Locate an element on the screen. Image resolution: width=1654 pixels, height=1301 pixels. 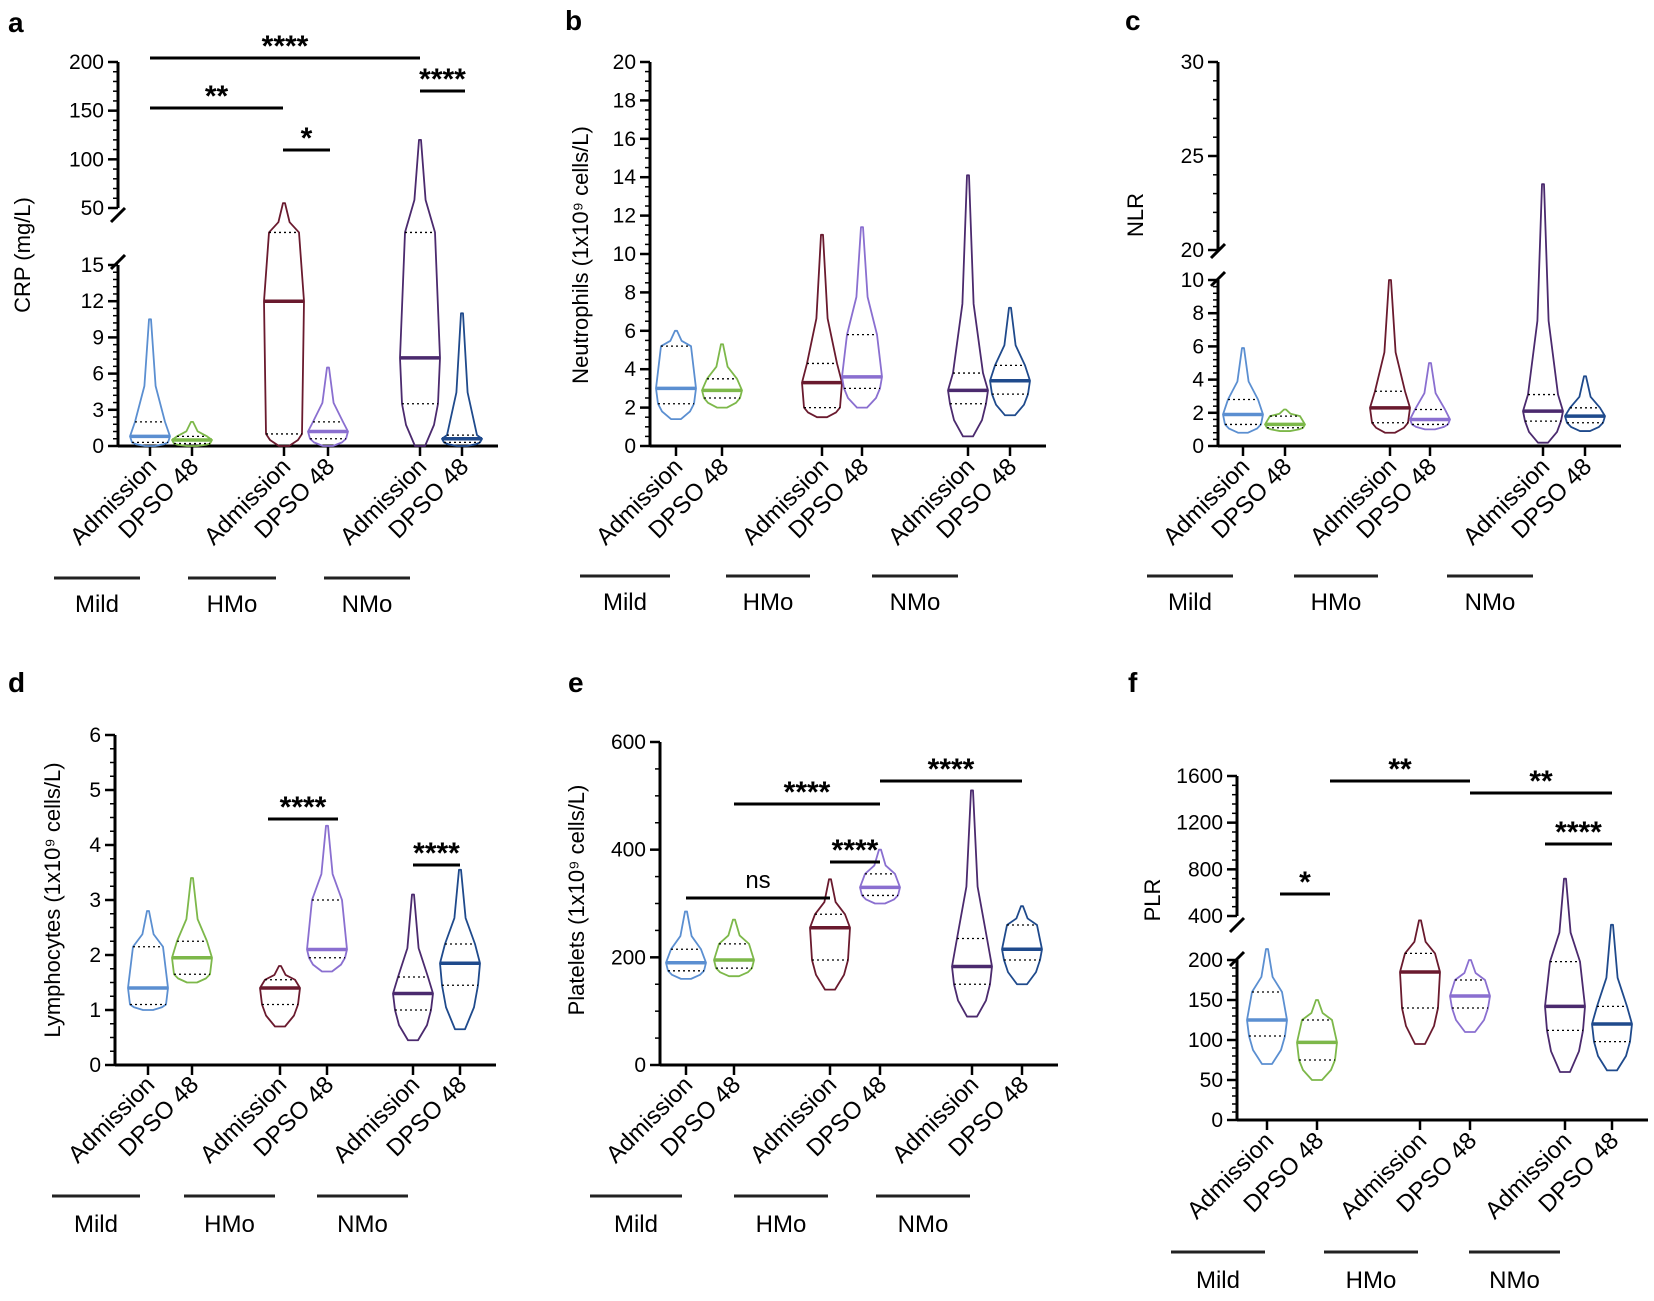
y-tick-label: 18 is located at coordinates (624, 100).